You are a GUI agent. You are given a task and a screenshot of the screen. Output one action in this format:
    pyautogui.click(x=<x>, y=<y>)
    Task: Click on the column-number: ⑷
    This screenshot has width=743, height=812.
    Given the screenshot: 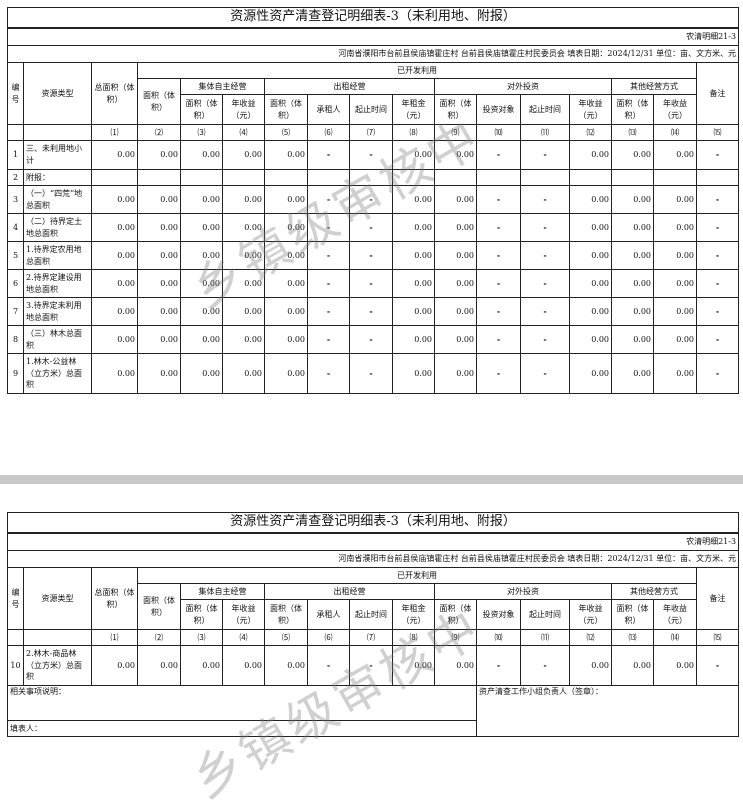 What is the action you would take?
    pyautogui.click(x=243, y=132)
    